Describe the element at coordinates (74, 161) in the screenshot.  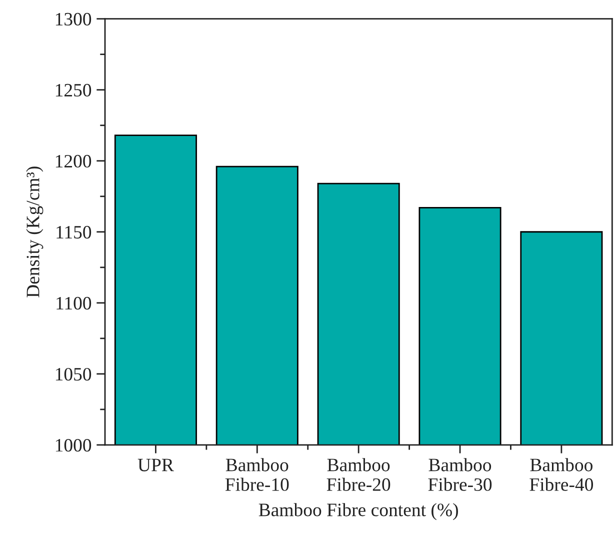
I see `y-tick-label: 1200` at that location.